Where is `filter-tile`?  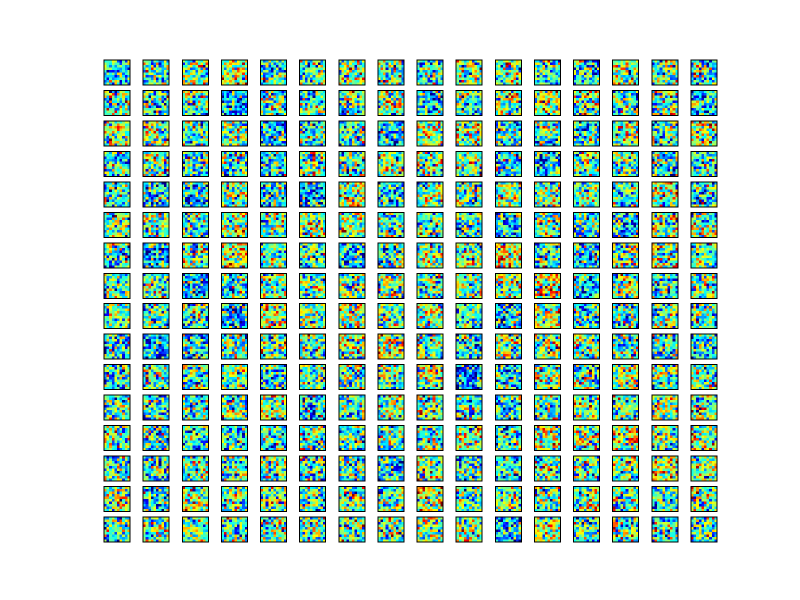 filter-tile is located at coordinates (469, 102).